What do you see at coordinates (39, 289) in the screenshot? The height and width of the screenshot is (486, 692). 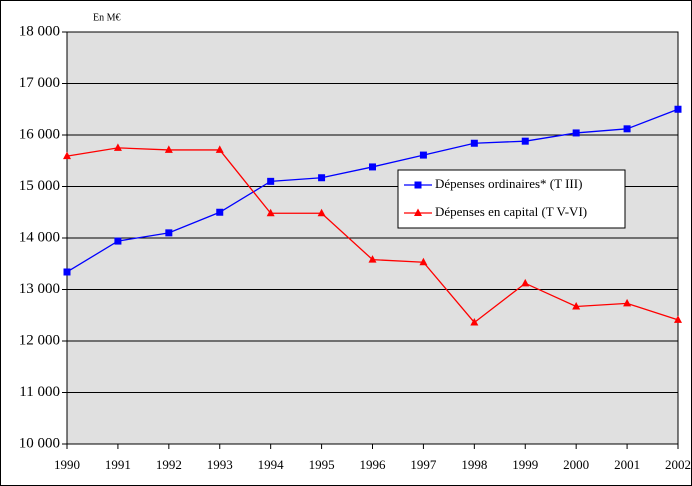 I see `y-tick-label: 13 000` at bounding box center [39, 289].